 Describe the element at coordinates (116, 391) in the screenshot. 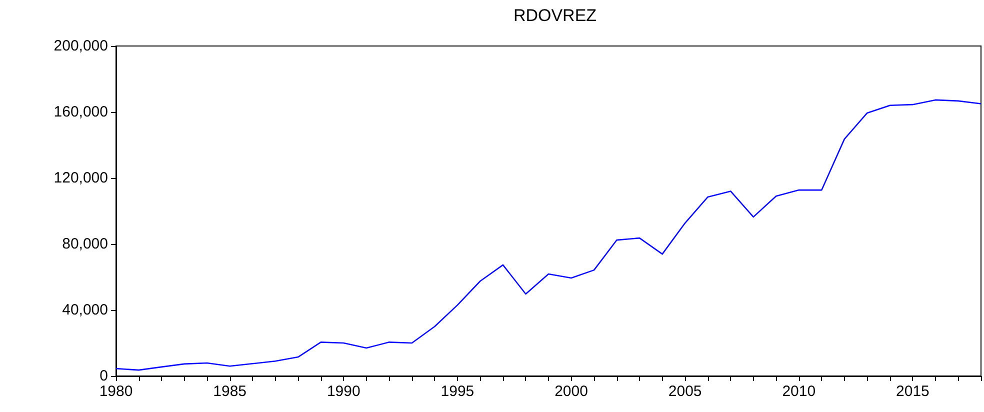

I see `x-tick-label: 1980` at that location.